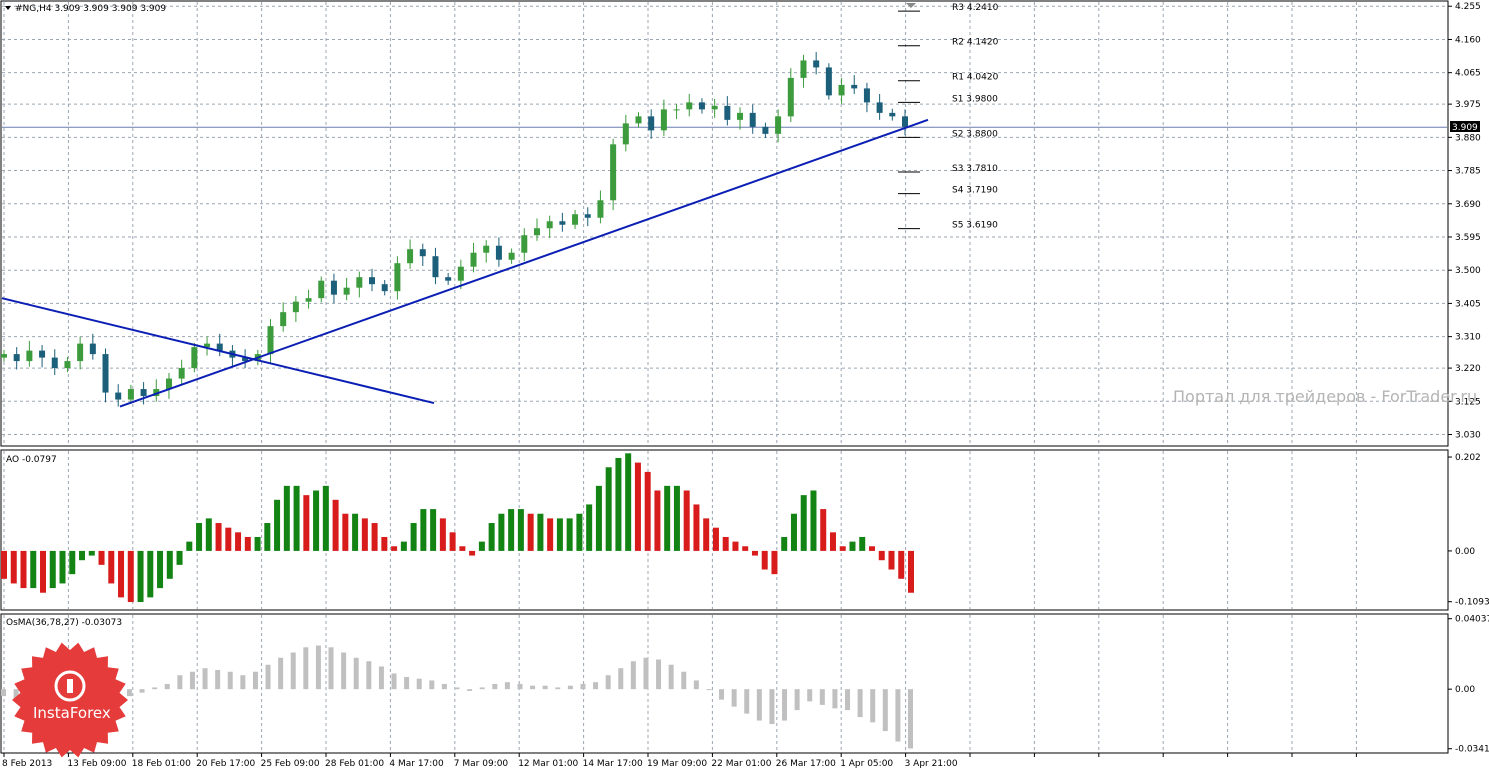 The height and width of the screenshot is (771, 1489). What do you see at coordinates (27, 764) in the screenshot?
I see `x-tick-label: 8 Feb 2013` at bounding box center [27, 764].